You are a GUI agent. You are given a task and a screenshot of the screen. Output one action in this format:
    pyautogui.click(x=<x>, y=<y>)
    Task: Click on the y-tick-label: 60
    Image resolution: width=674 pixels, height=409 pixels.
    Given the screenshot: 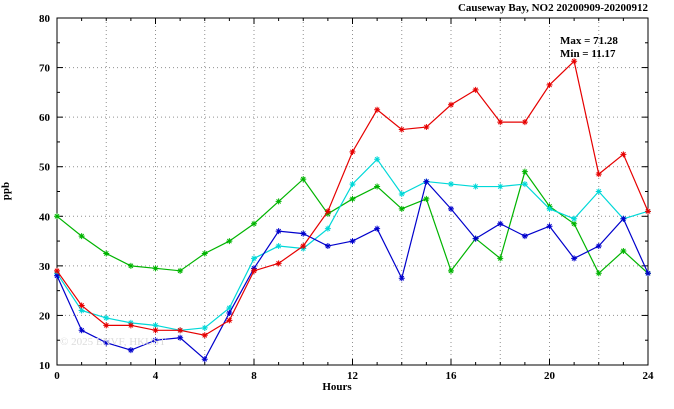 What is the action you would take?
    pyautogui.click(x=45, y=118)
    